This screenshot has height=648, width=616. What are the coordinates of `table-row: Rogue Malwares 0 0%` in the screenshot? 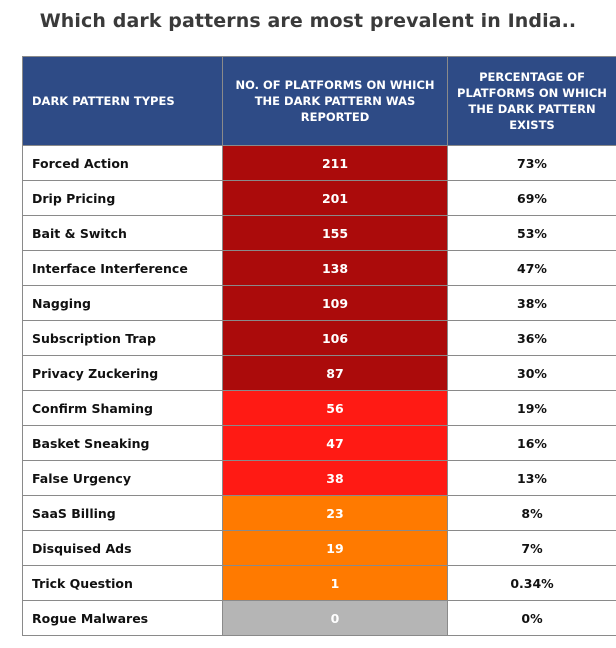 It's located at (319, 618).